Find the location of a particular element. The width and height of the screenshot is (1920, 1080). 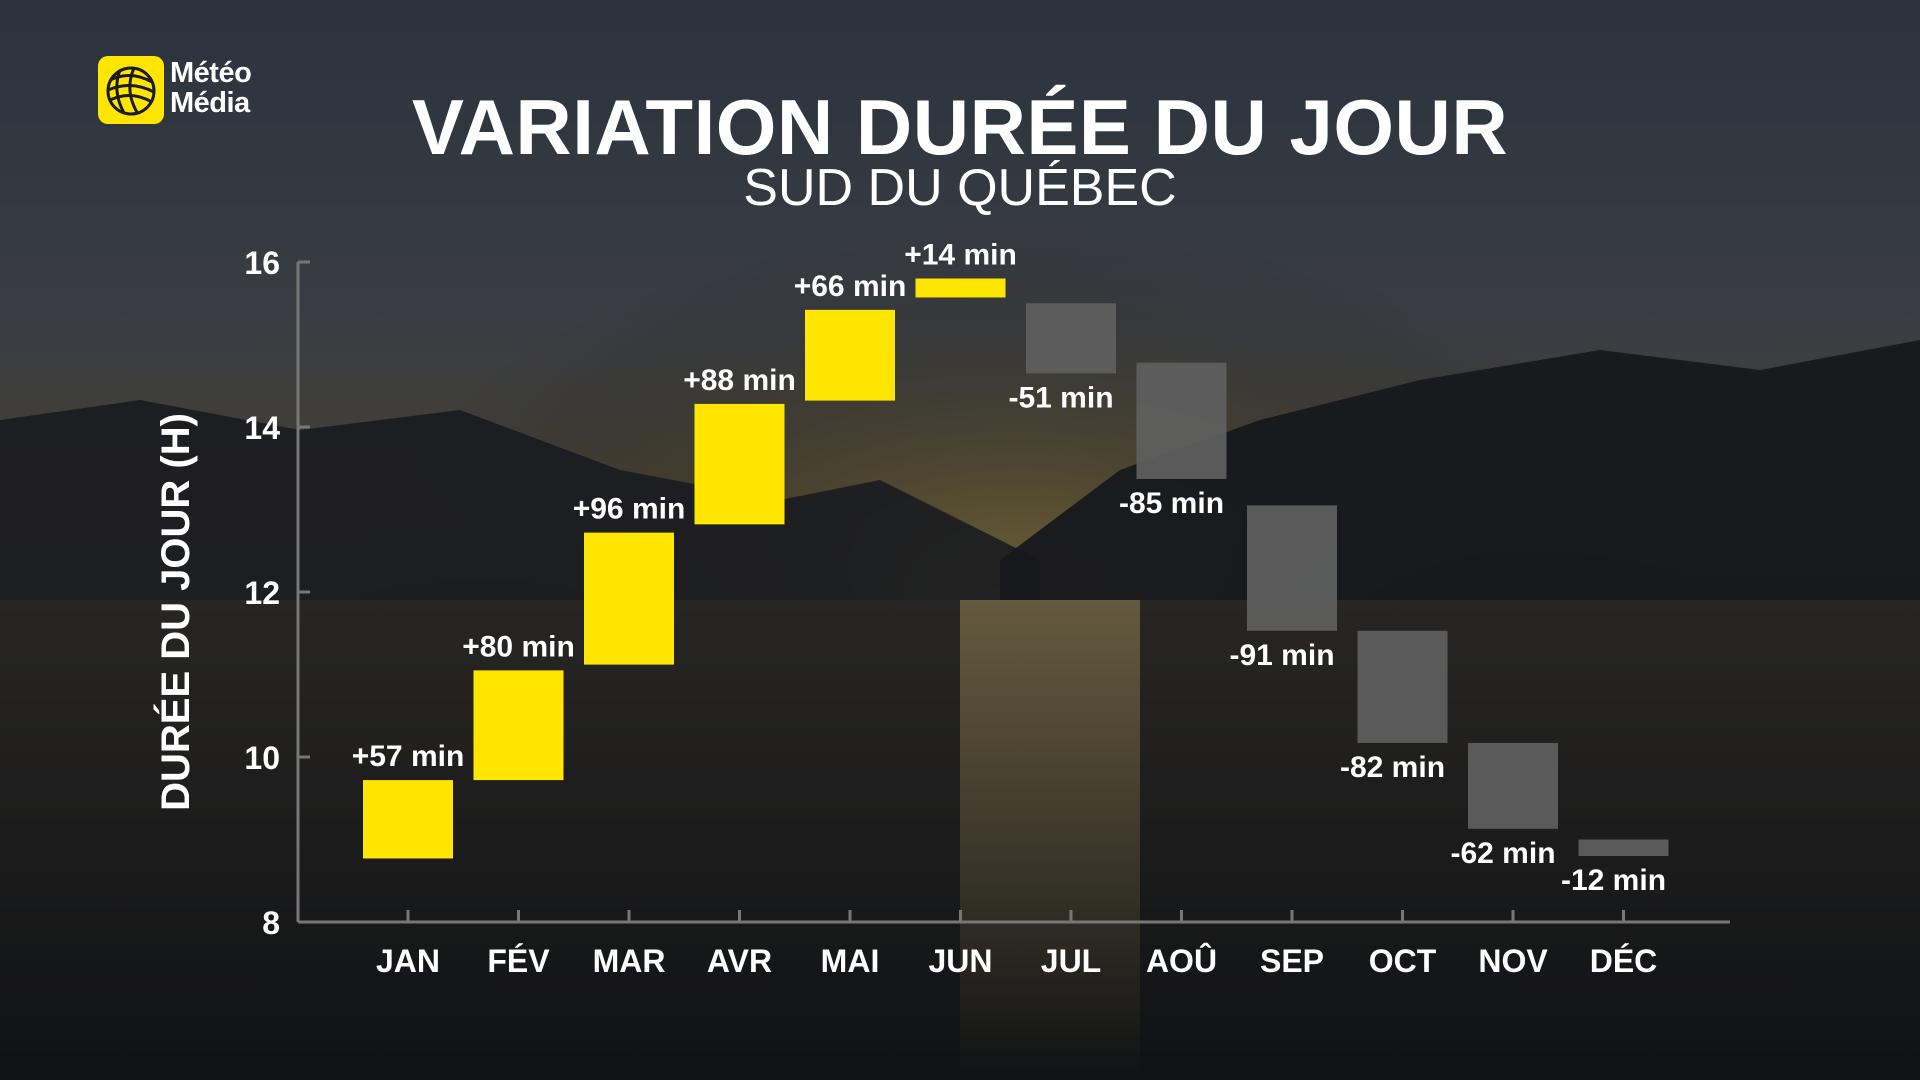

y-tick-label: 14 is located at coordinates (262, 428).